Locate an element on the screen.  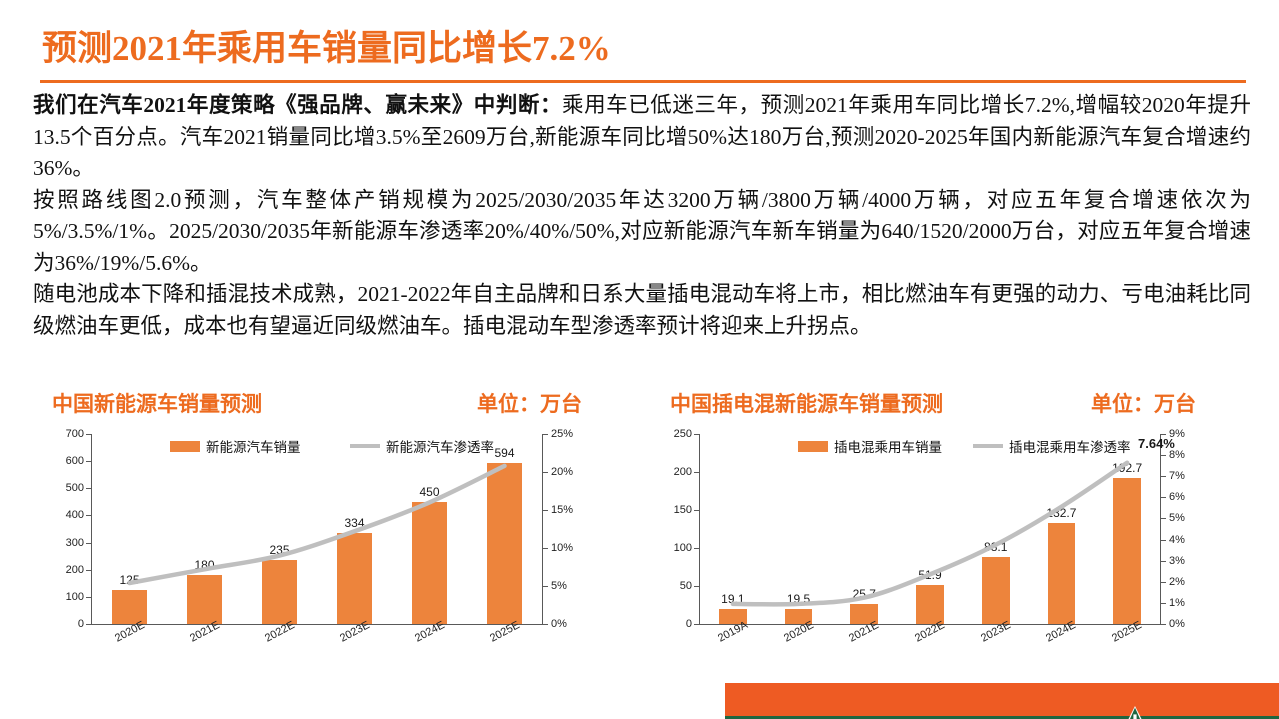
legend-item-line: 插电混乘用车渗透率 is located at coordinates (1052, 446).